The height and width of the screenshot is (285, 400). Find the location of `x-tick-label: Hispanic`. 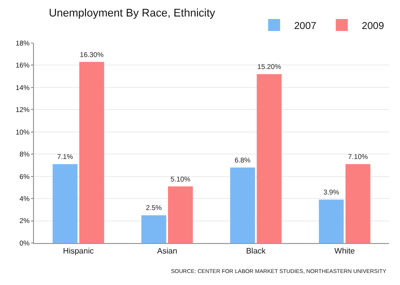

x-tick-label: Hispanic is located at coordinates (78, 251).